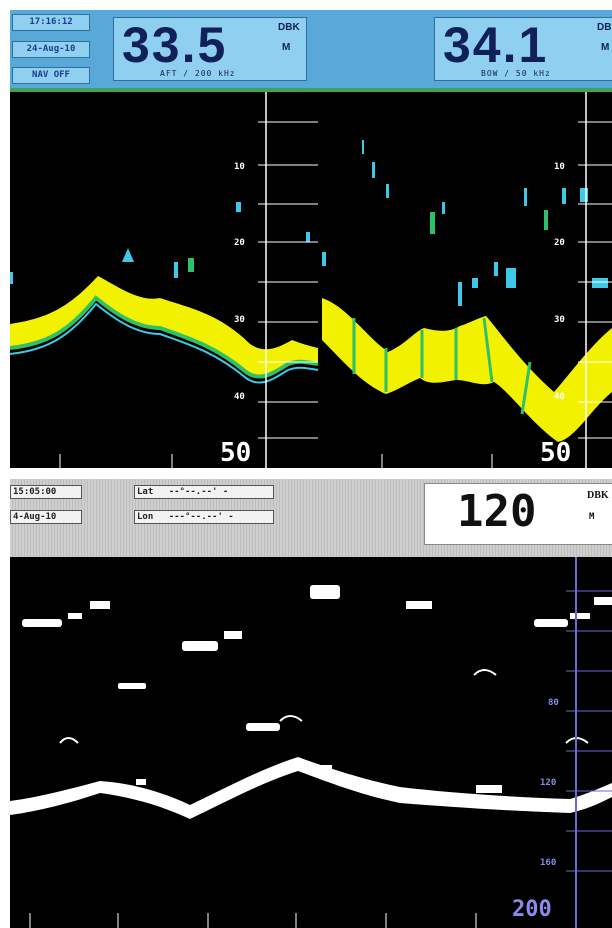 This screenshot has height=928, width=612. What do you see at coordinates (236, 453) in the screenshot?
I see `aft-scale-max: 50` at bounding box center [236, 453].